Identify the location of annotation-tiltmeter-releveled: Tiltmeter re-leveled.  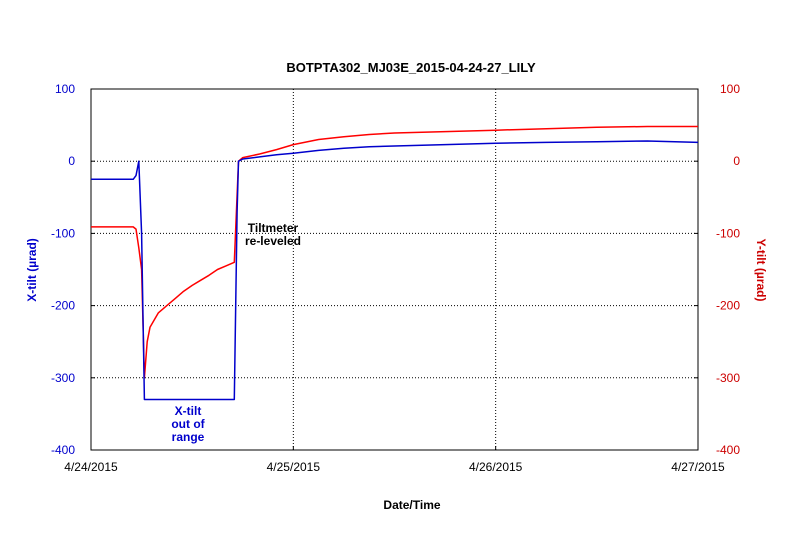
(273, 234).